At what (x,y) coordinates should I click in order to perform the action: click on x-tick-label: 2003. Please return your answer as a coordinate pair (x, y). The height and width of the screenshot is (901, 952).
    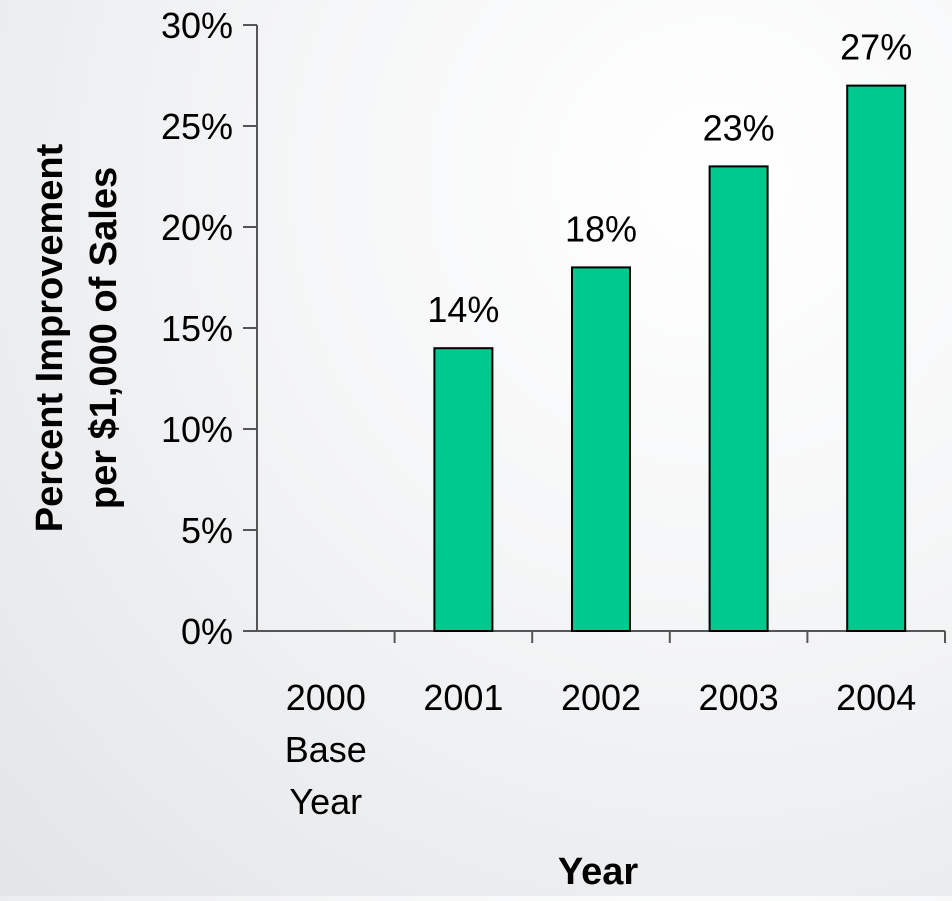
    Looking at the image, I should click on (739, 697).